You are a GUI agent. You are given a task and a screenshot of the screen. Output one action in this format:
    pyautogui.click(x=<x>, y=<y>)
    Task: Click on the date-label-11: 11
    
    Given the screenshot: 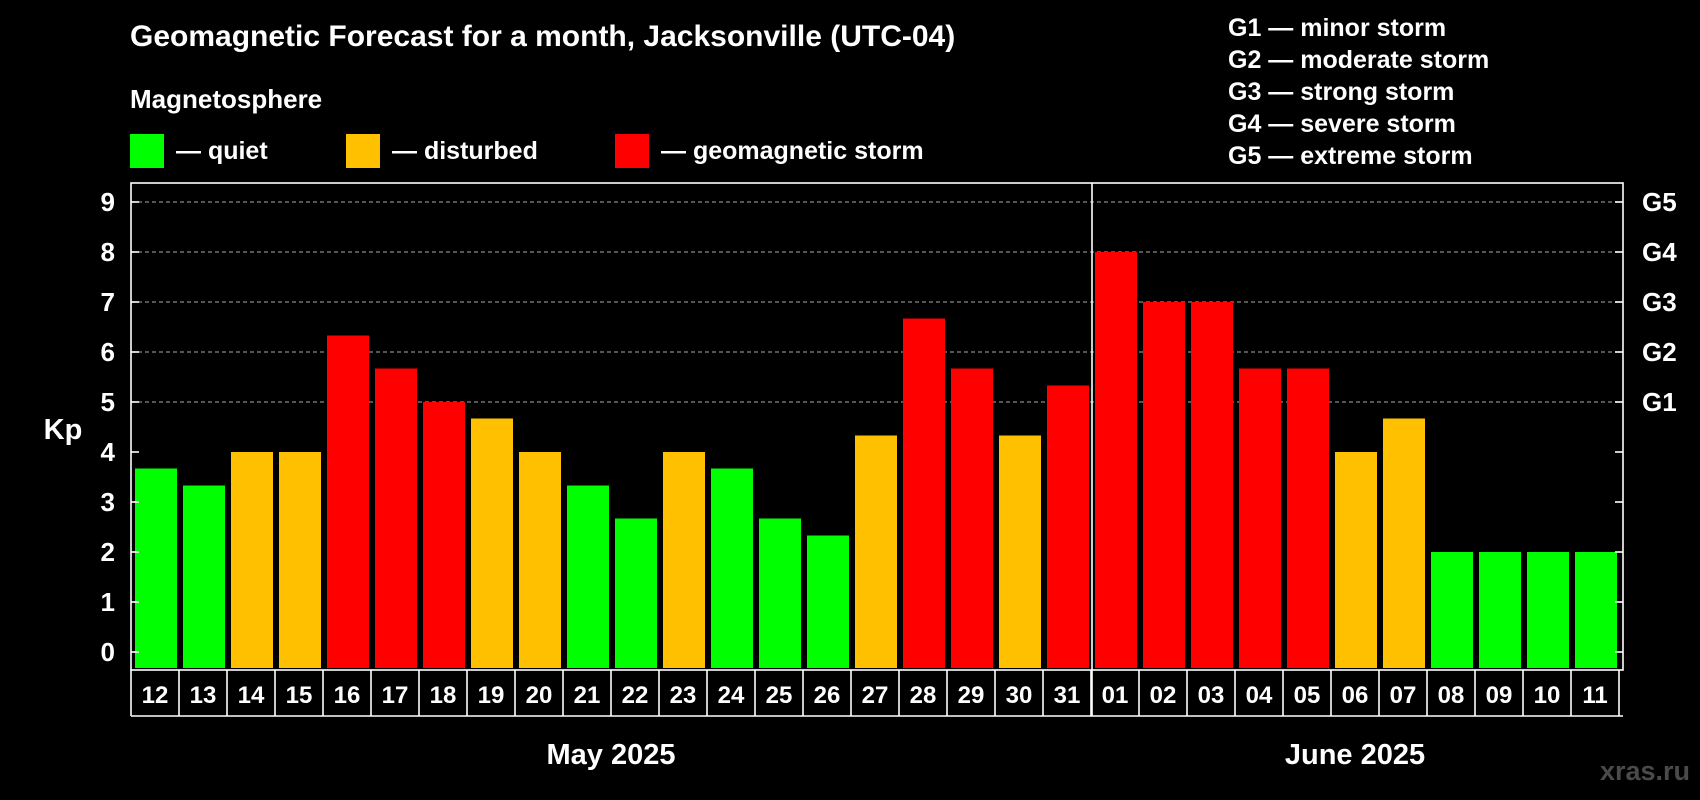 What is the action you would take?
    pyautogui.click(x=1594, y=695)
    